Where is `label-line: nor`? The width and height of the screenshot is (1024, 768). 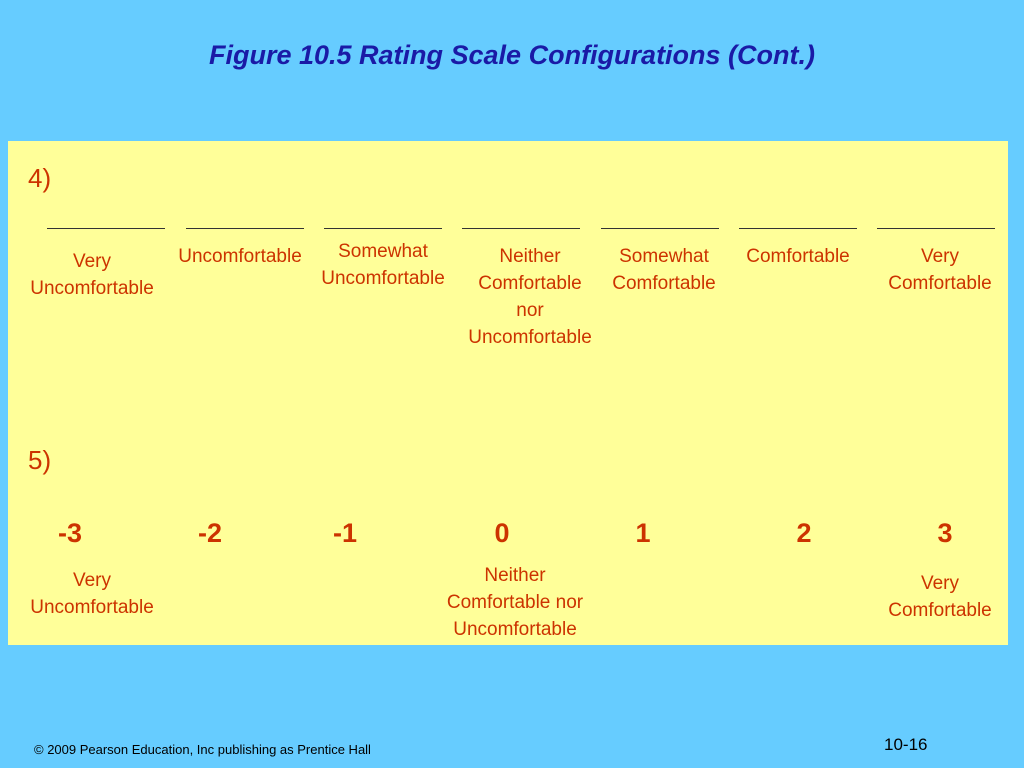
label-line: nor is located at coordinates (530, 310).